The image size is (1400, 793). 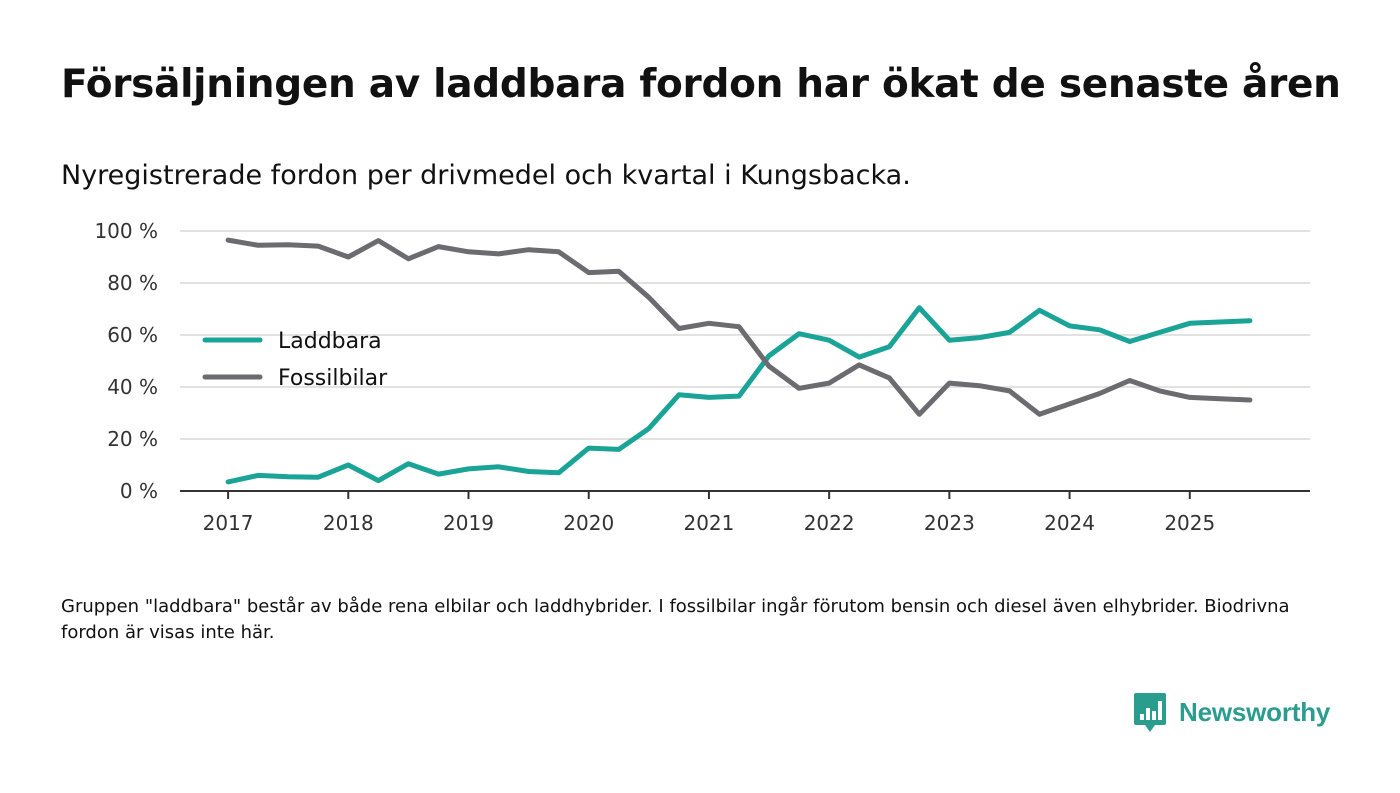 I want to click on x-tick-label: 2024, so click(x=1069, y=523).